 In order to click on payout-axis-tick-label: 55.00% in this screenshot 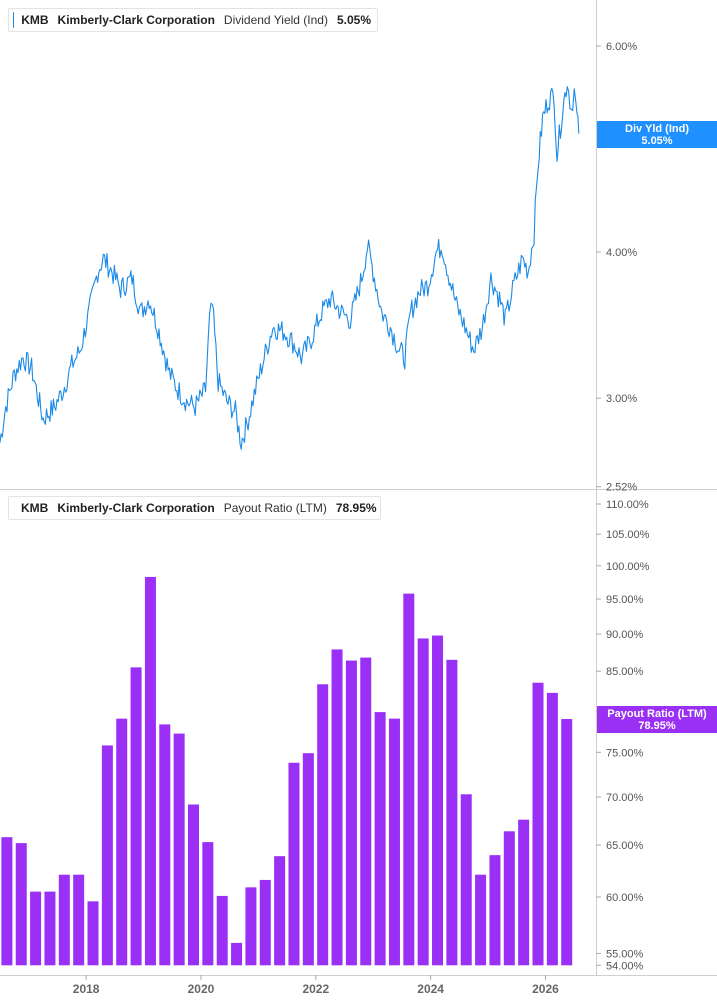, I will do `click(625, 954)`.